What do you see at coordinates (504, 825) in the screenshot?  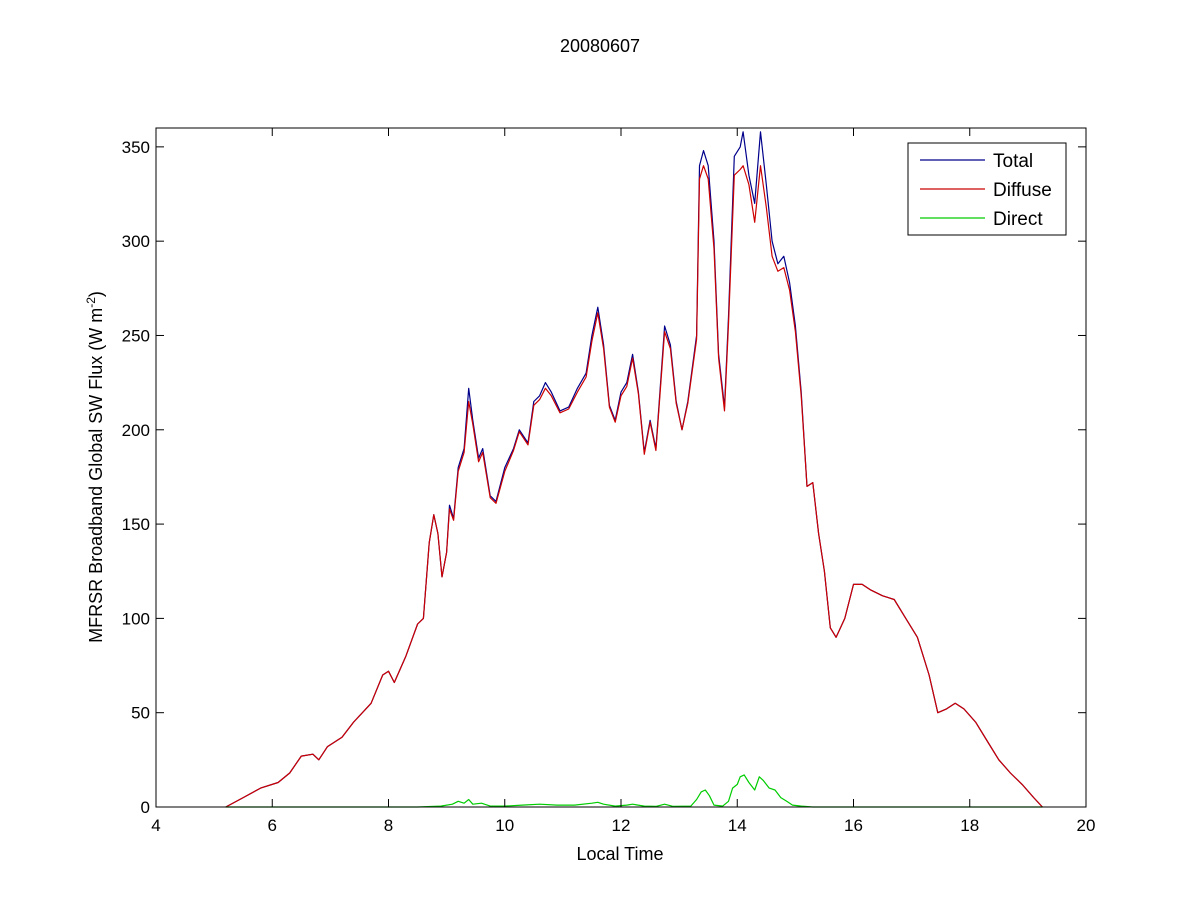 I see `x-tick-label: 10` at bounding box center [504, 825].